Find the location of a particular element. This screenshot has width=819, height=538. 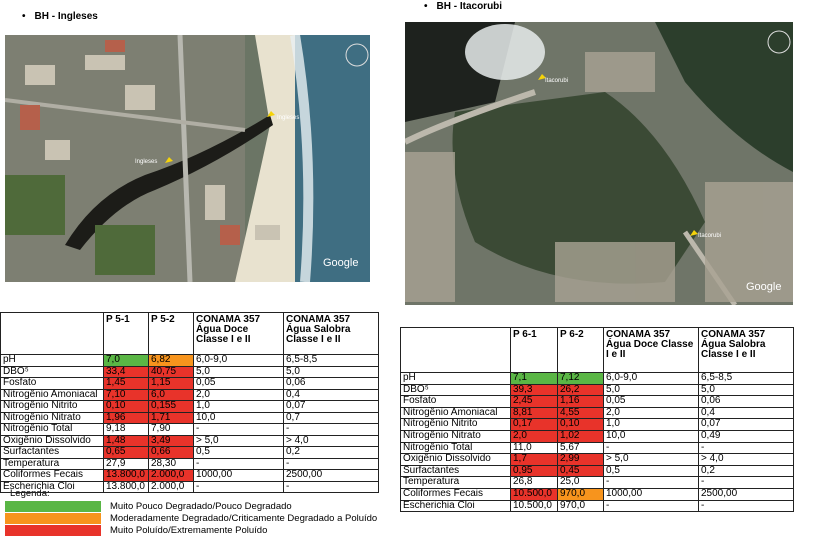

table-cell: DBO⁵ is located at coordinates (52, 371).